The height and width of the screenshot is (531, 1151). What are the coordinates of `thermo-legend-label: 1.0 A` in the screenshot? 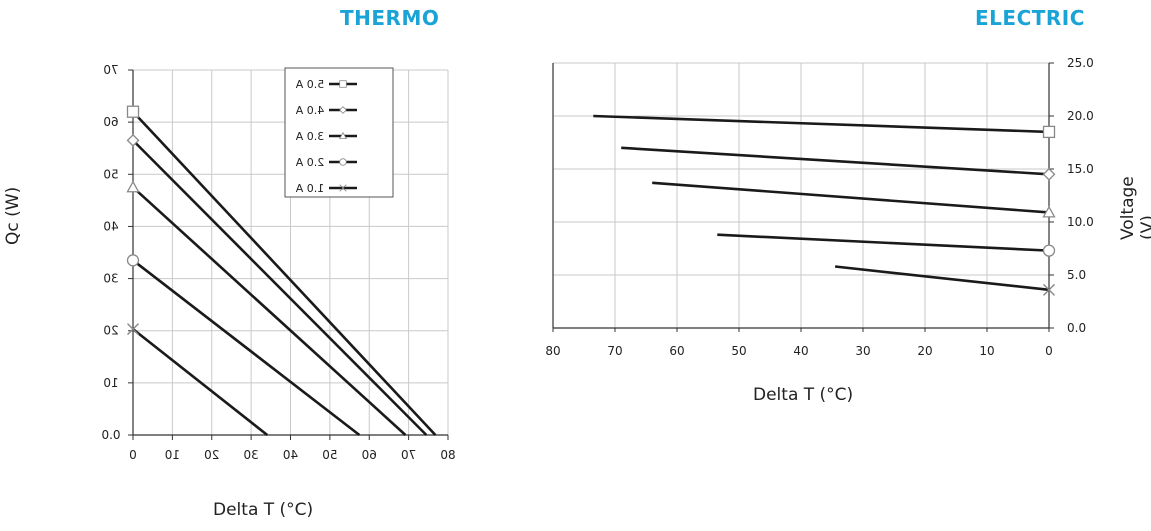 It's located at (309, 188).